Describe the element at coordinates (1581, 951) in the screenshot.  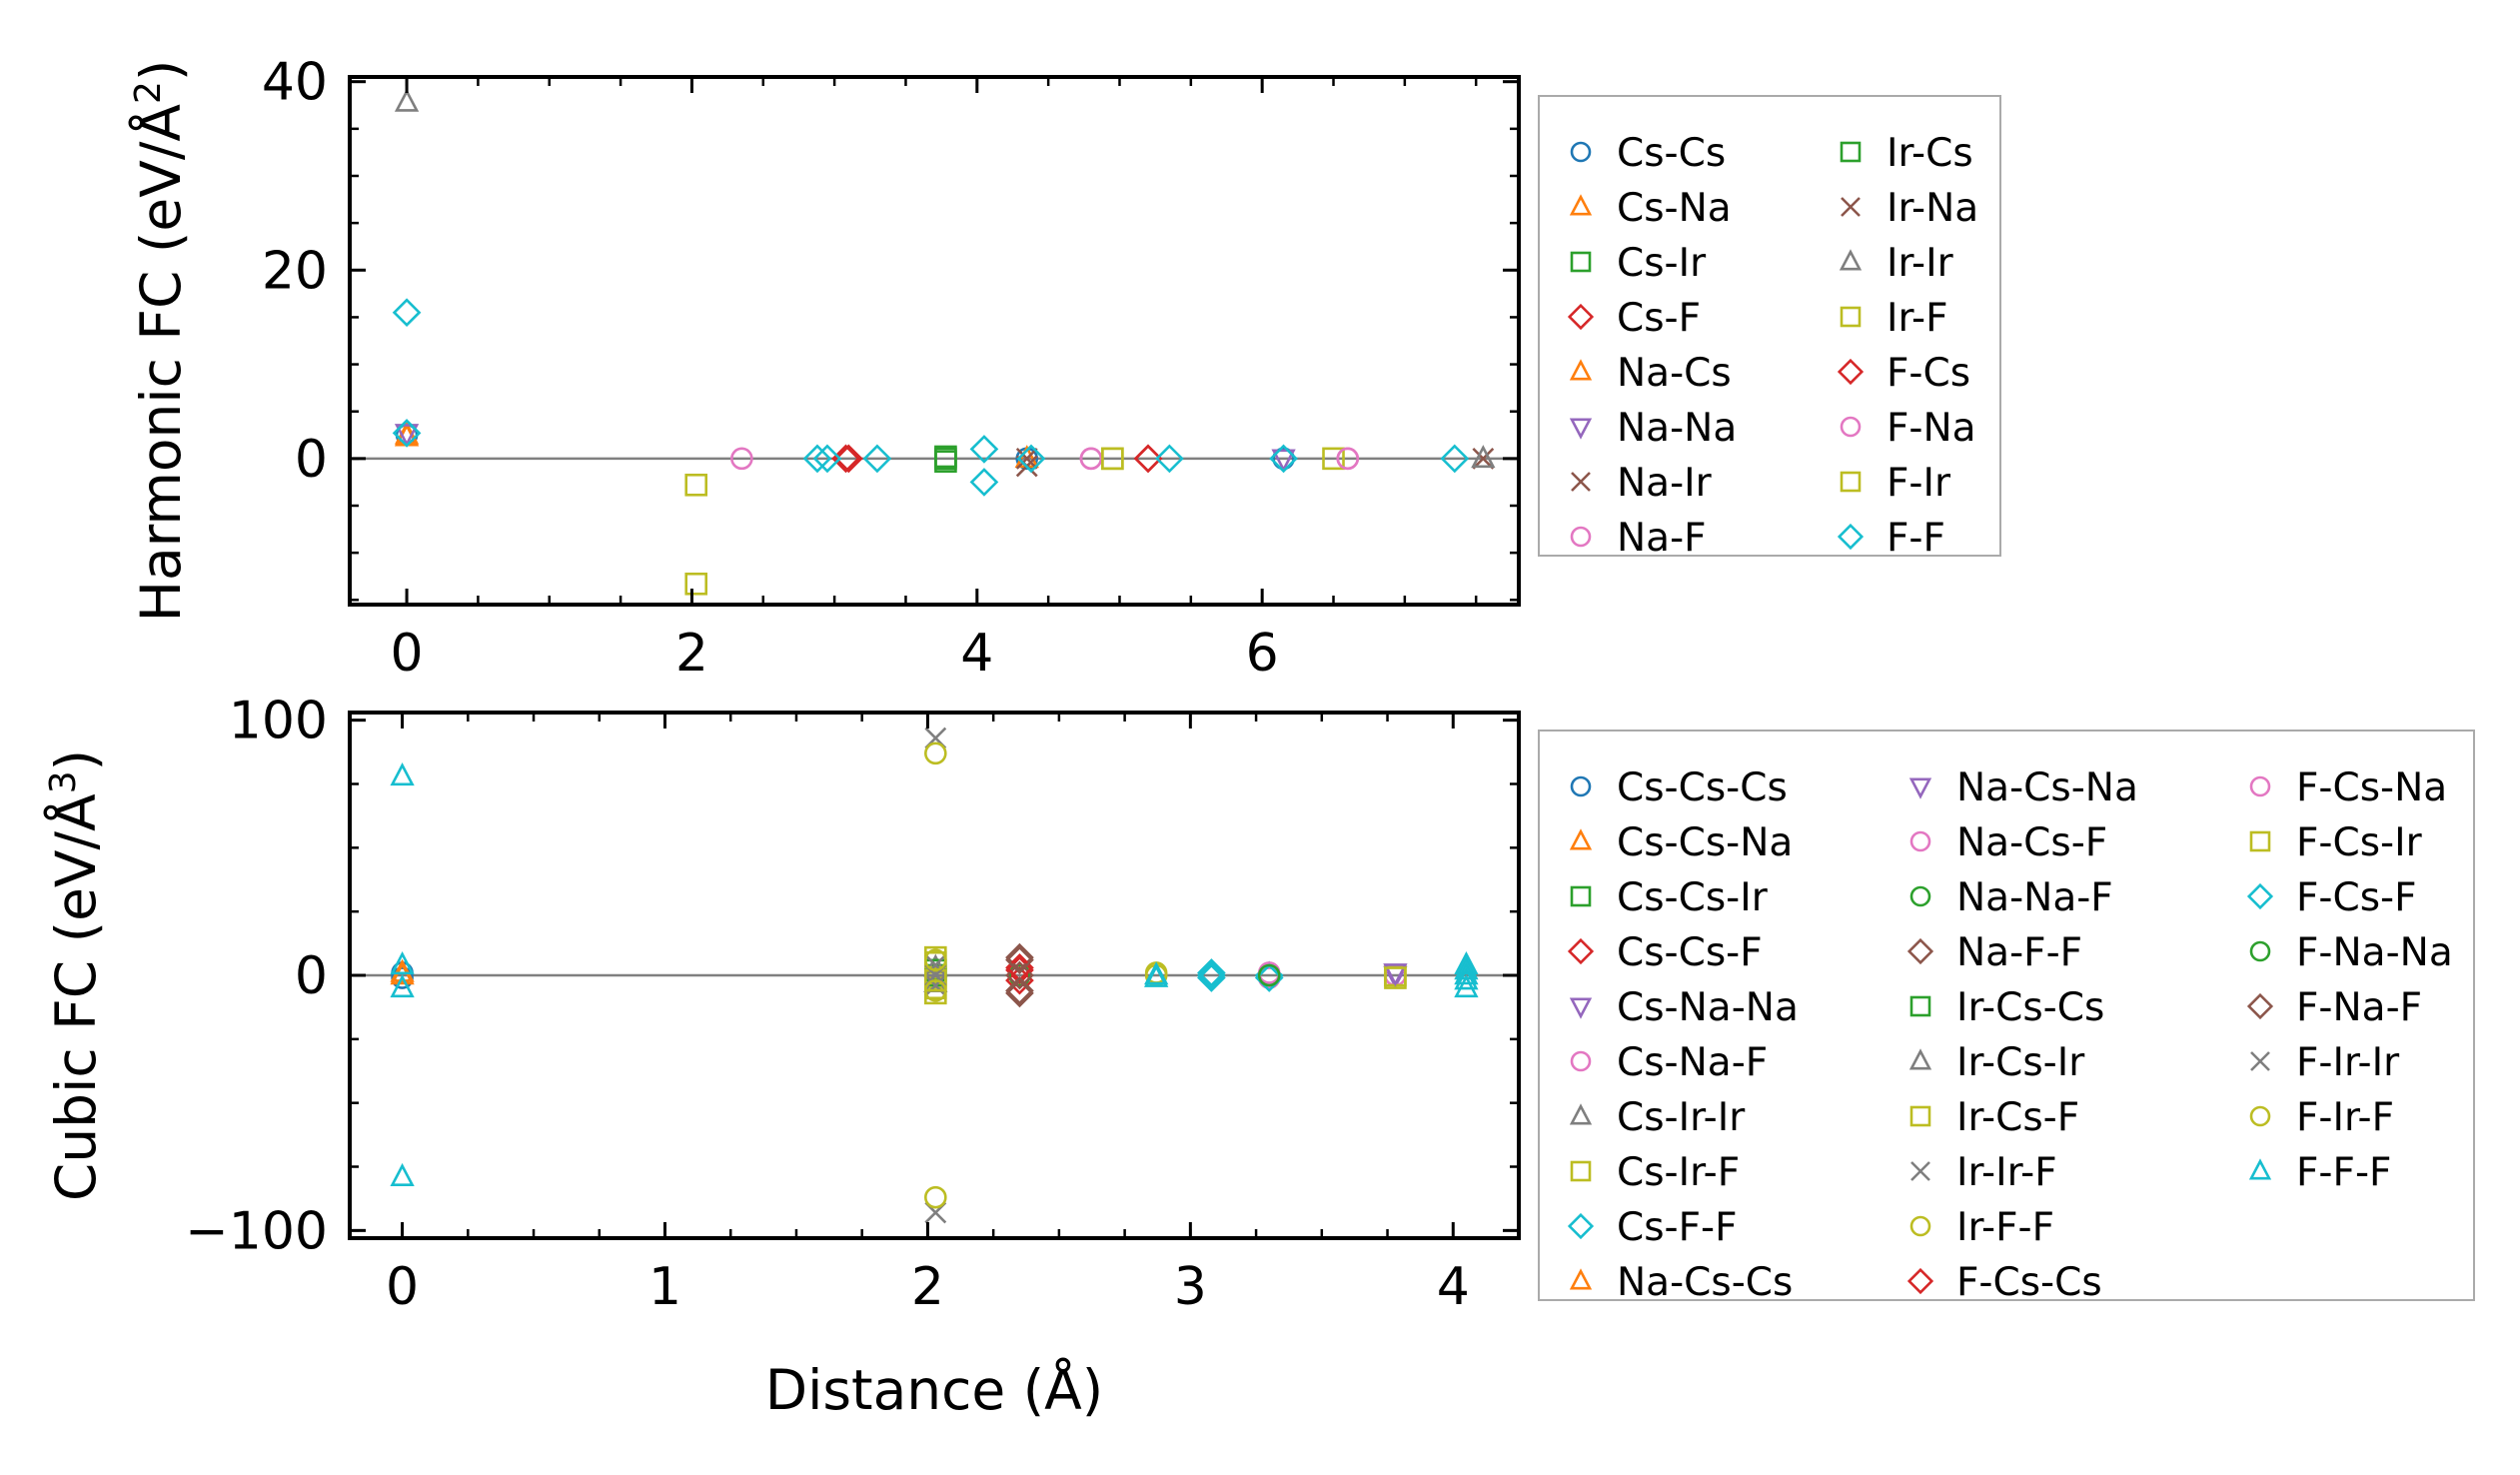
I see `legend-marker-cs-cs-f` at that location.